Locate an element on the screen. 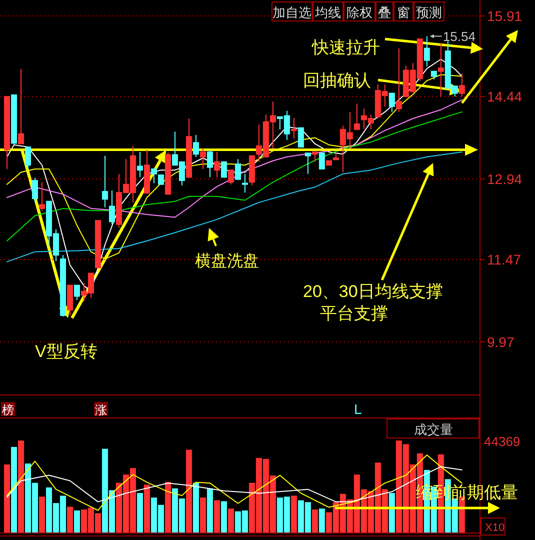 This screenshot has height=540, width=535. annotation: 叠 is located at coordinates (384, 12).